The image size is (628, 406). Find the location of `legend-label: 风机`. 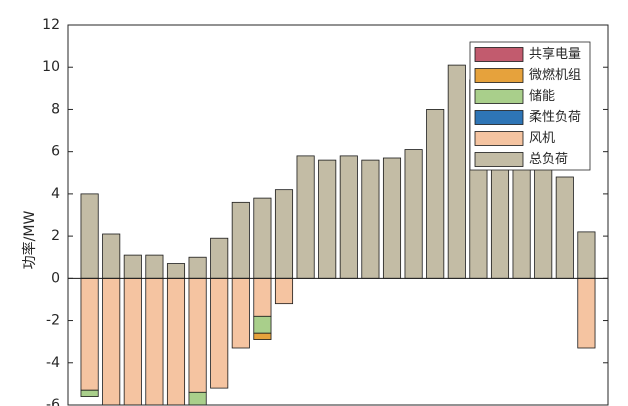

legend-label: 风机 is located at coordinates (542, 138).